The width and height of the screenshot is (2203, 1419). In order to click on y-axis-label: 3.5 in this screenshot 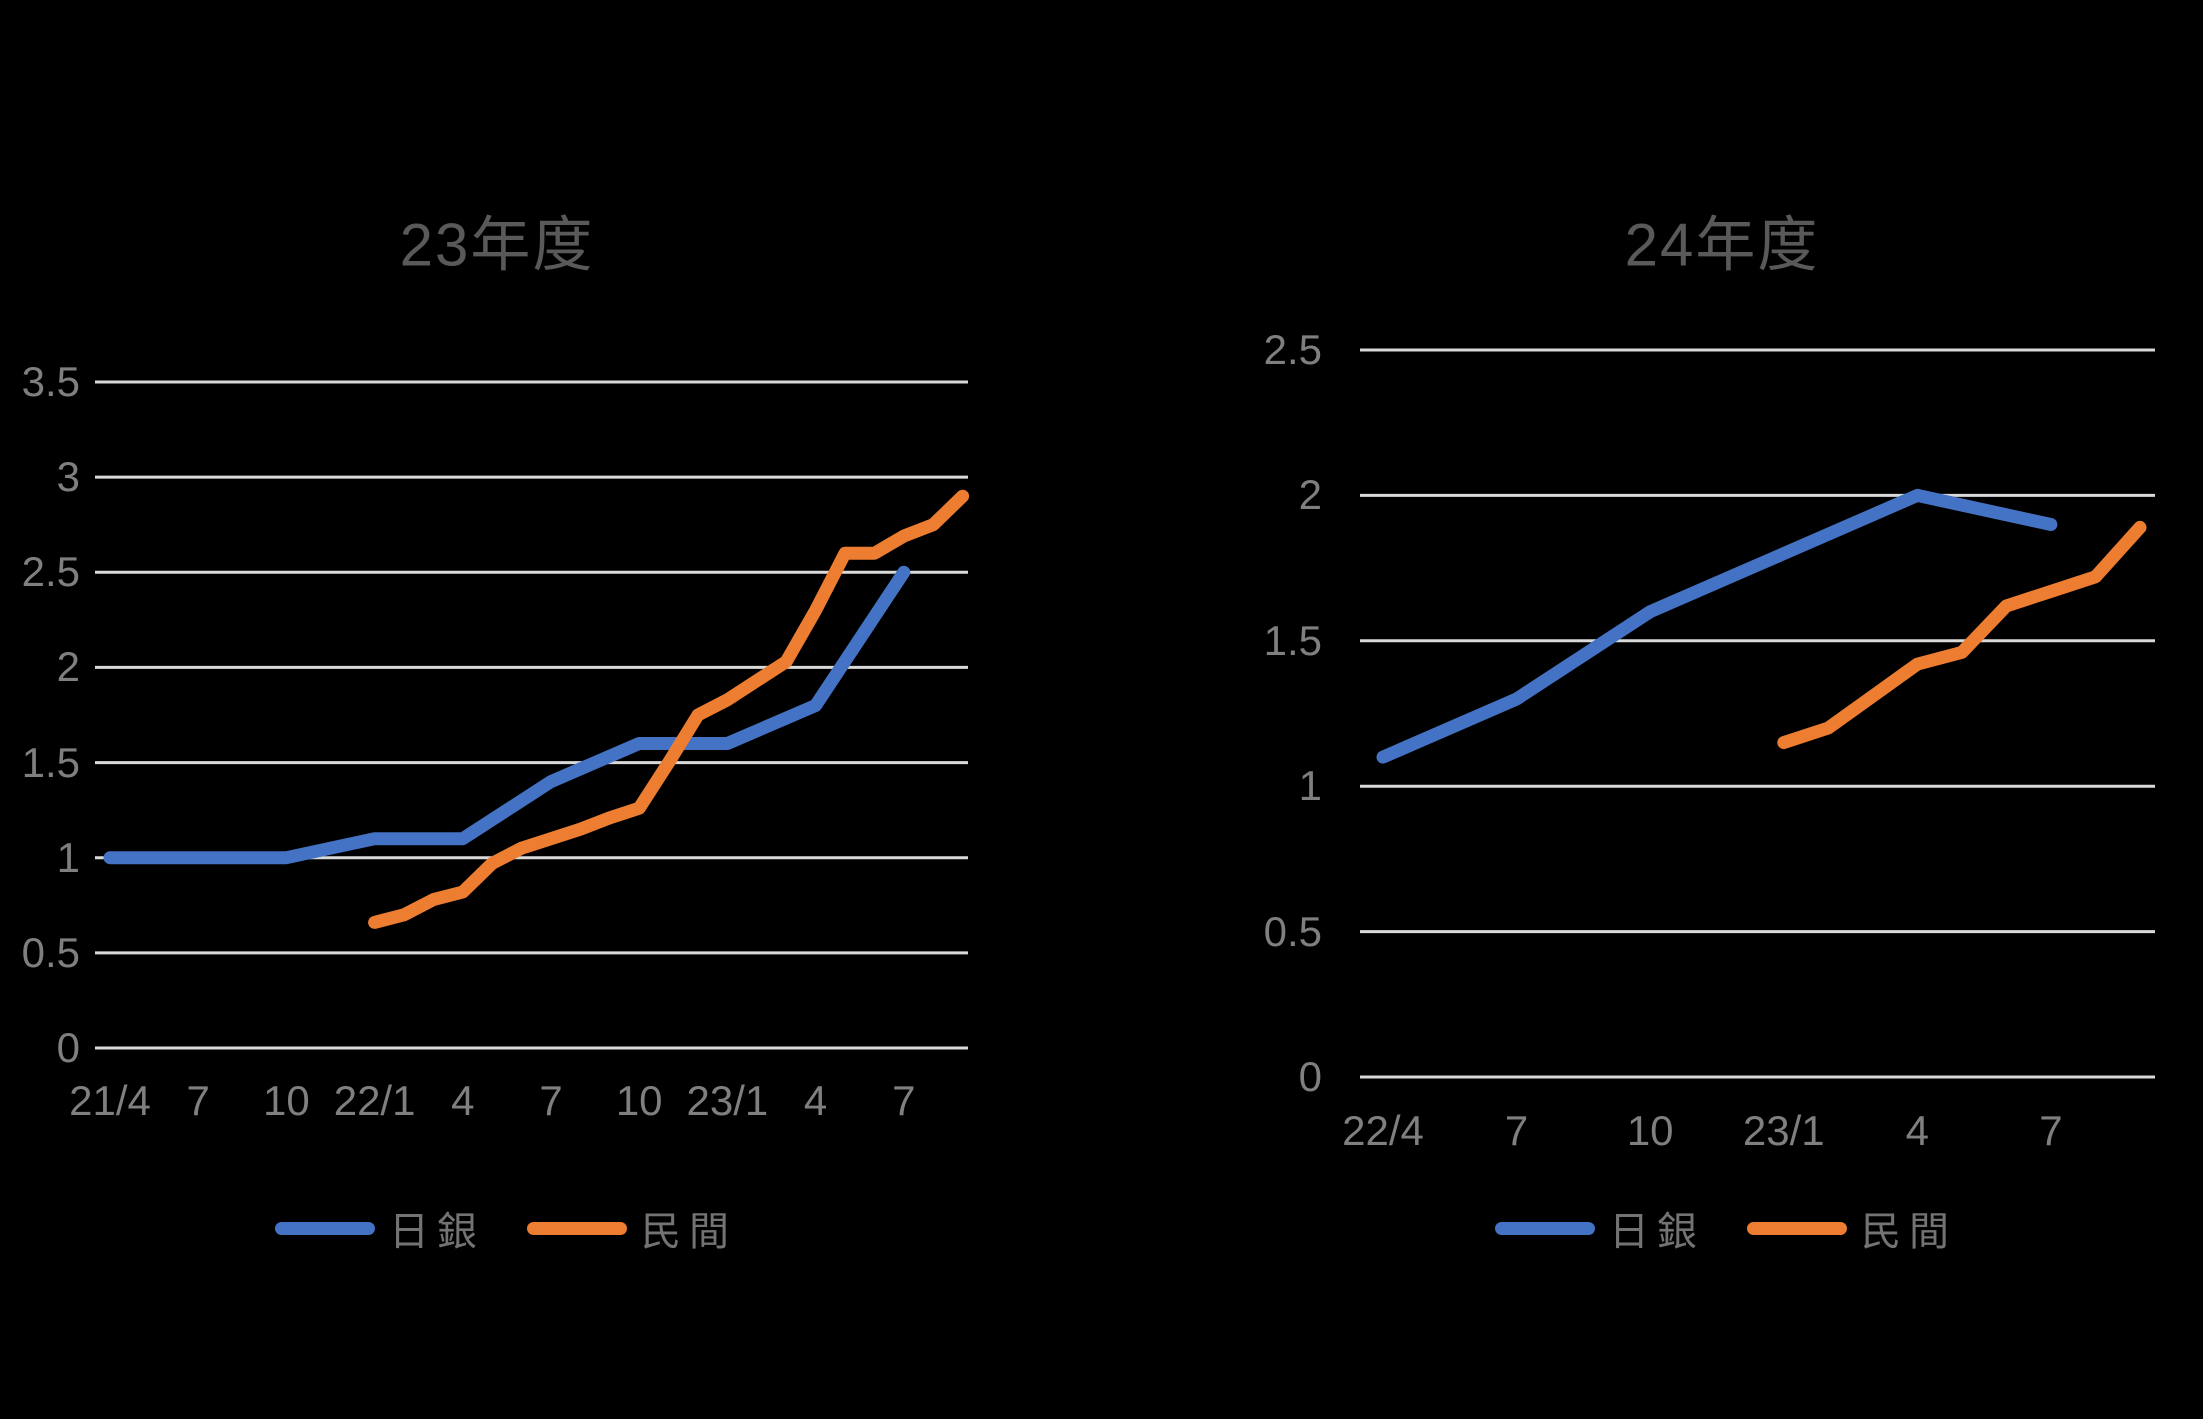, I will do `click(50, 381)`.